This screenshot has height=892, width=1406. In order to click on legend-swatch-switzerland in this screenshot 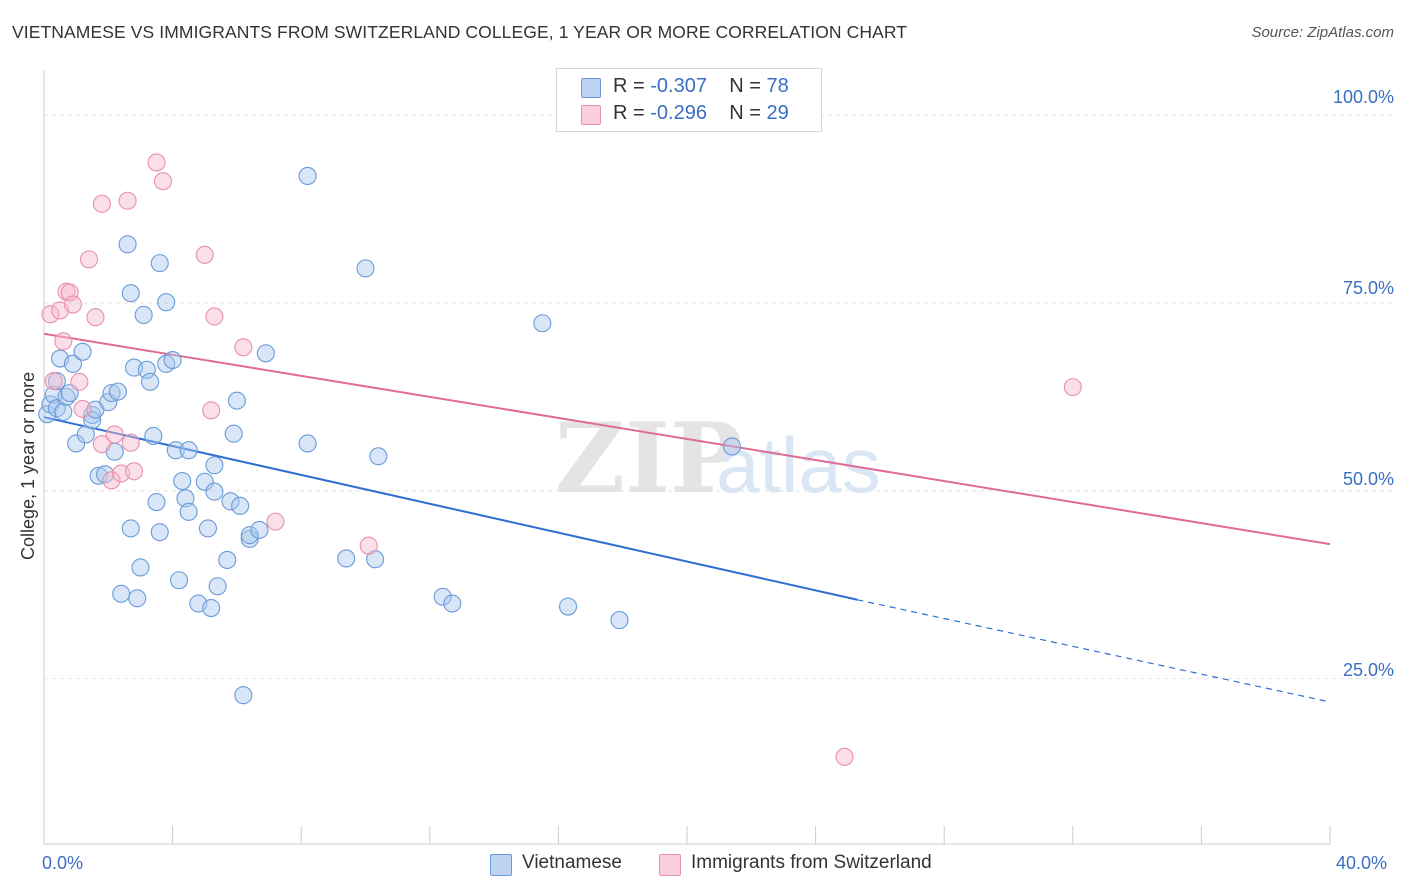, I will do `click(591, 115)`.